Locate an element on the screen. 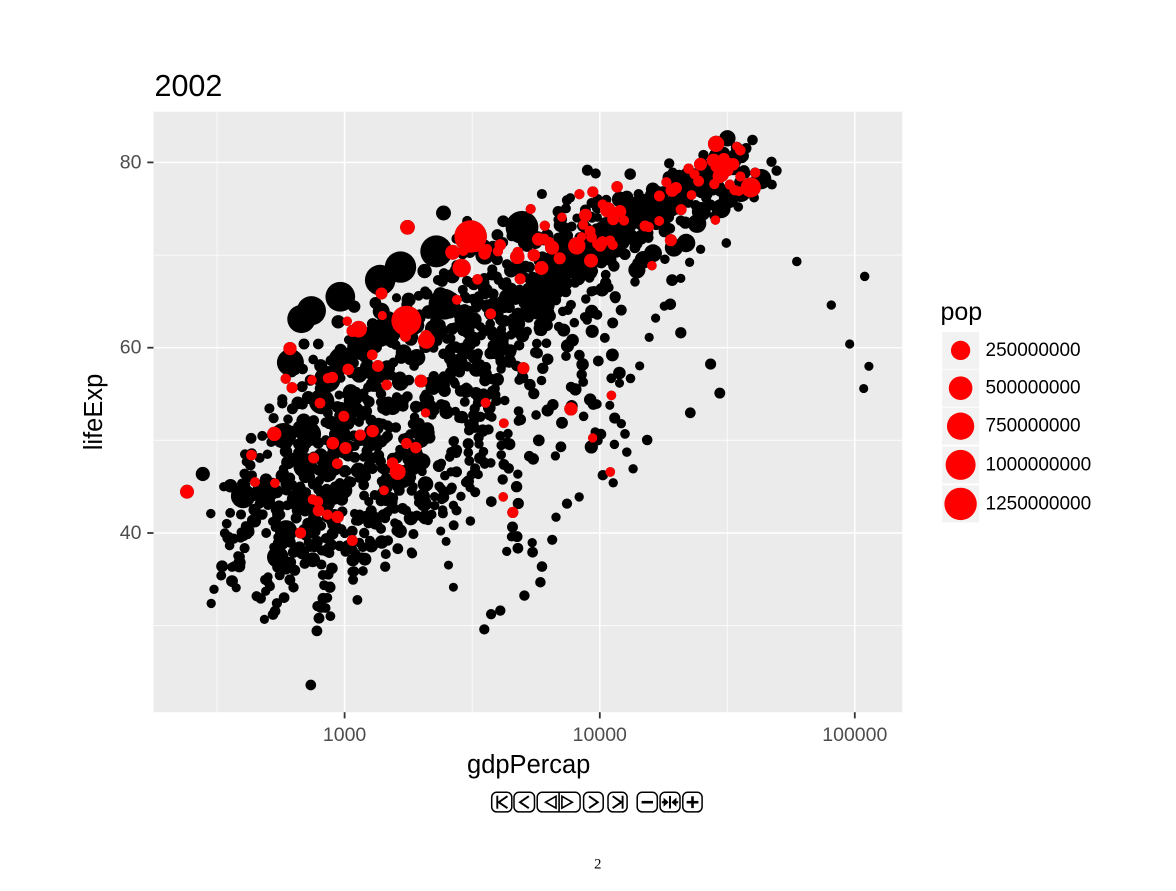 This screenshot has height=891, width=1176. svg-text: 80 is located at coordinates (131, 162).